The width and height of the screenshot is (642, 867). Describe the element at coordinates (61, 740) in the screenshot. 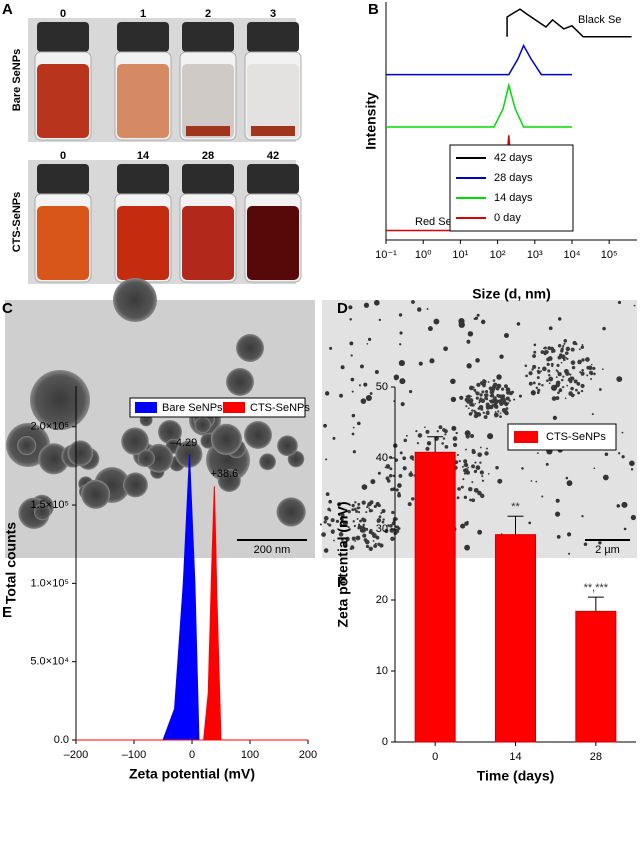

I see `y-tick-label: 0.0` at that location.